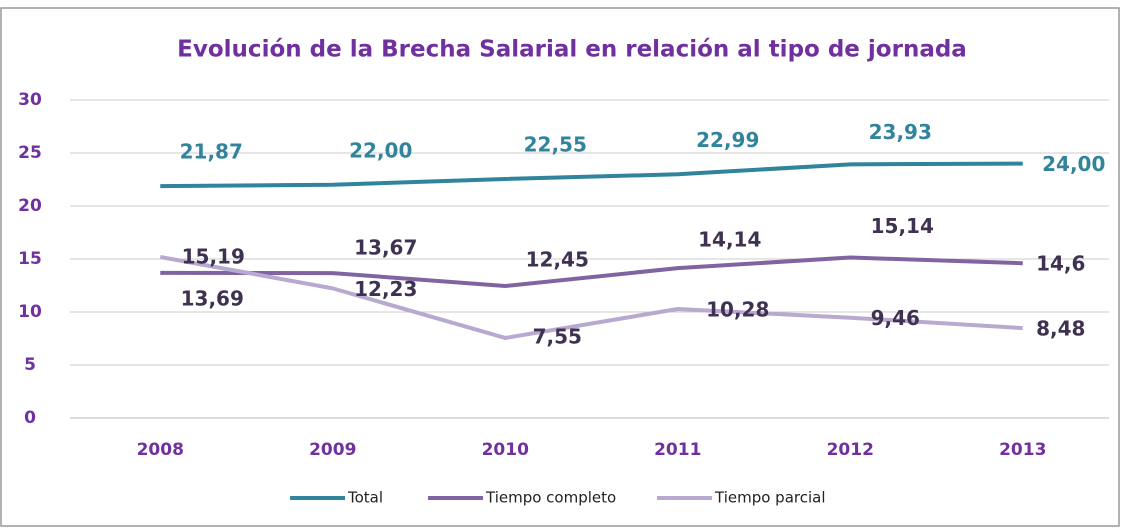  I want to click on y-tick-label: 15, so click(30, 259).